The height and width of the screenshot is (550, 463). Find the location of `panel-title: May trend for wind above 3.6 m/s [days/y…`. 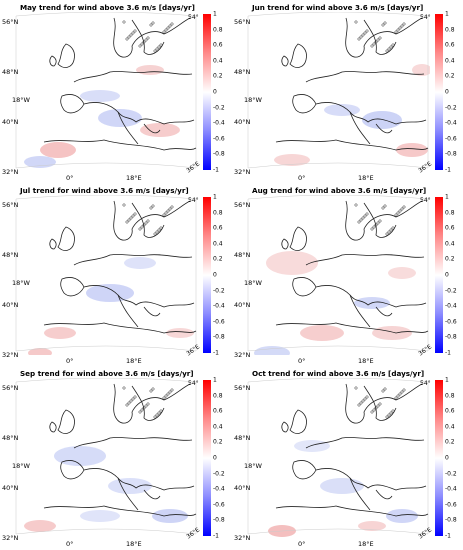

panel-title: May trend for wind above 3.6 m/s [days/y… is located at coordinates (107, 7).